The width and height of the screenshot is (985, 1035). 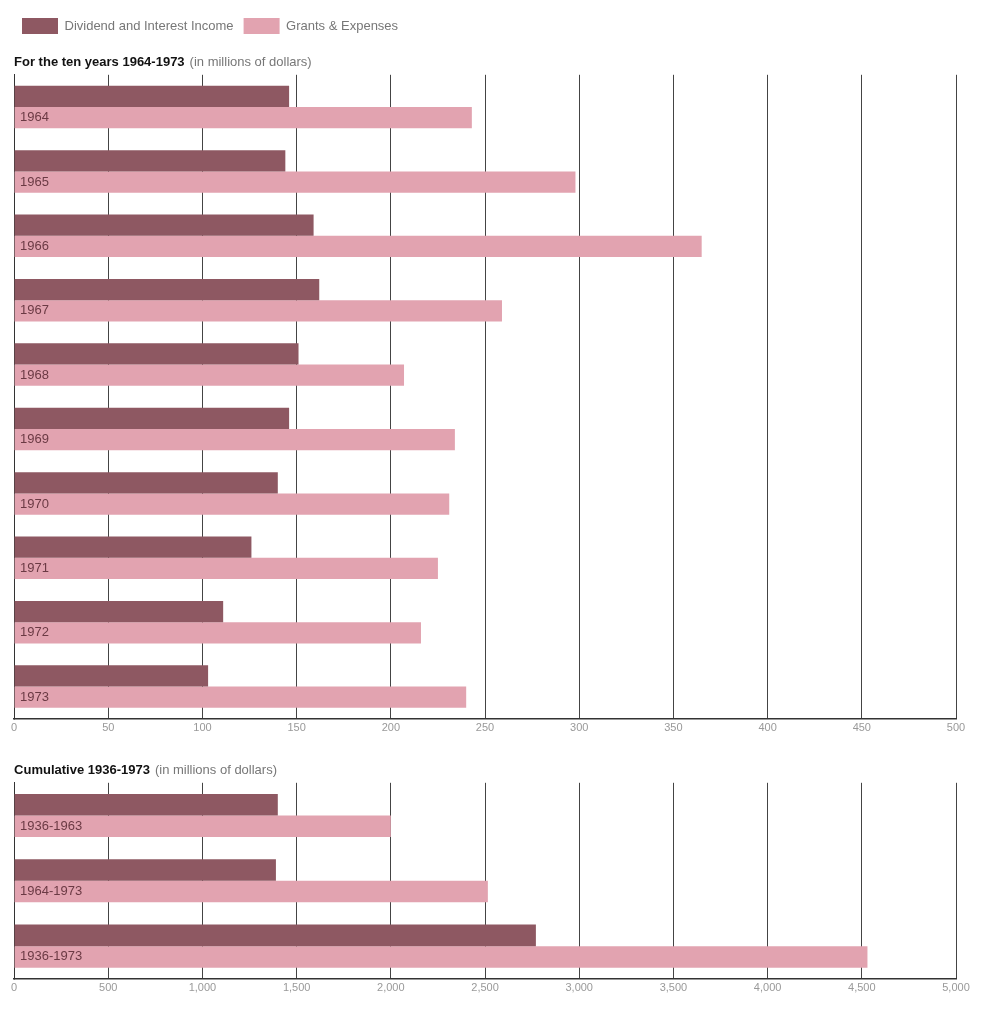 I want to click on x-tick-label: 4,500, so click(x=862, y=987).